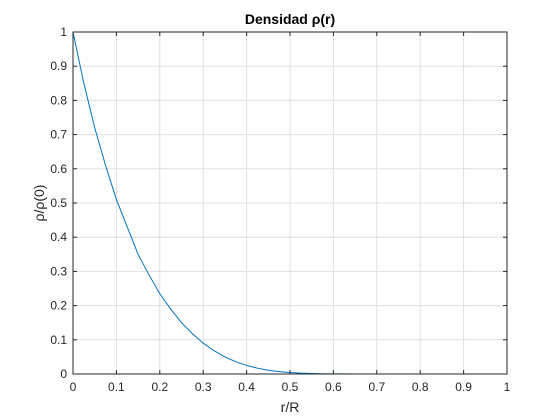  Describe the element at coordinates (58, 306) in the screenshot. I see `y-tick-label: 0.2` at that location.